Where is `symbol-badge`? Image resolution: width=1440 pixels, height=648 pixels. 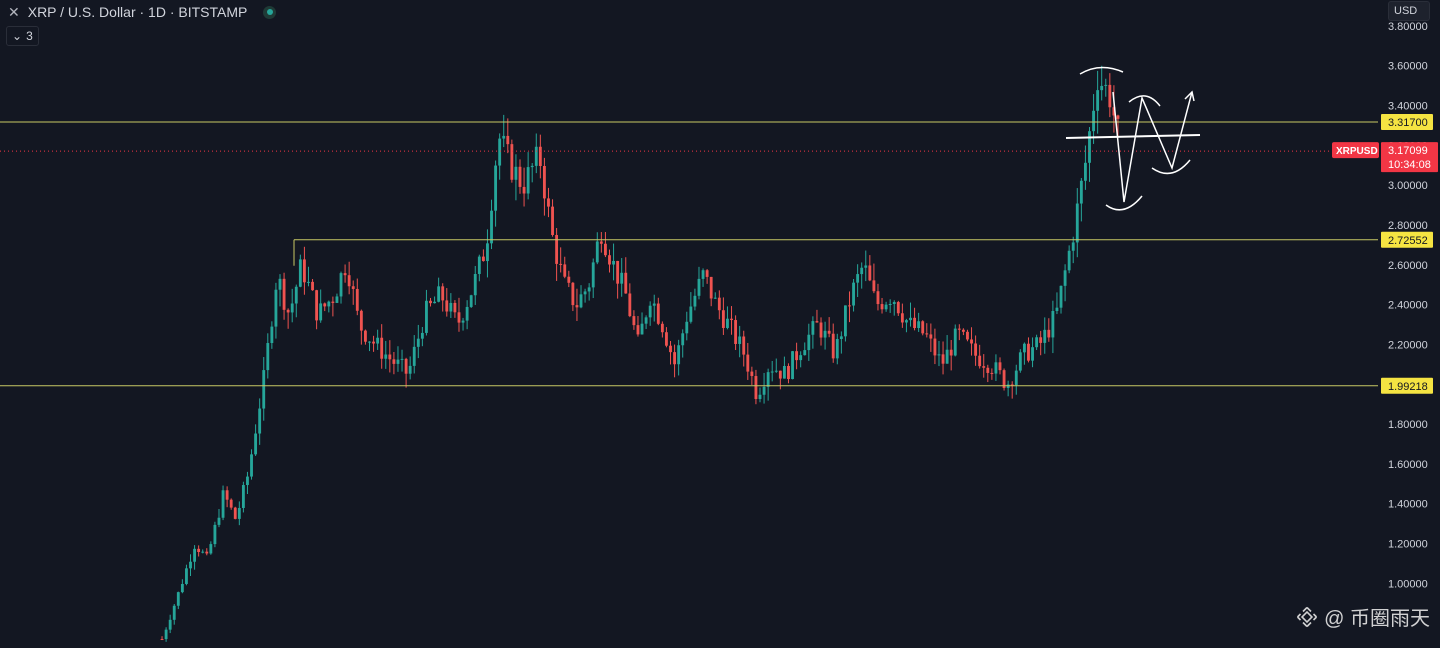 symbol-badge is located at coordinates (1355, 150).